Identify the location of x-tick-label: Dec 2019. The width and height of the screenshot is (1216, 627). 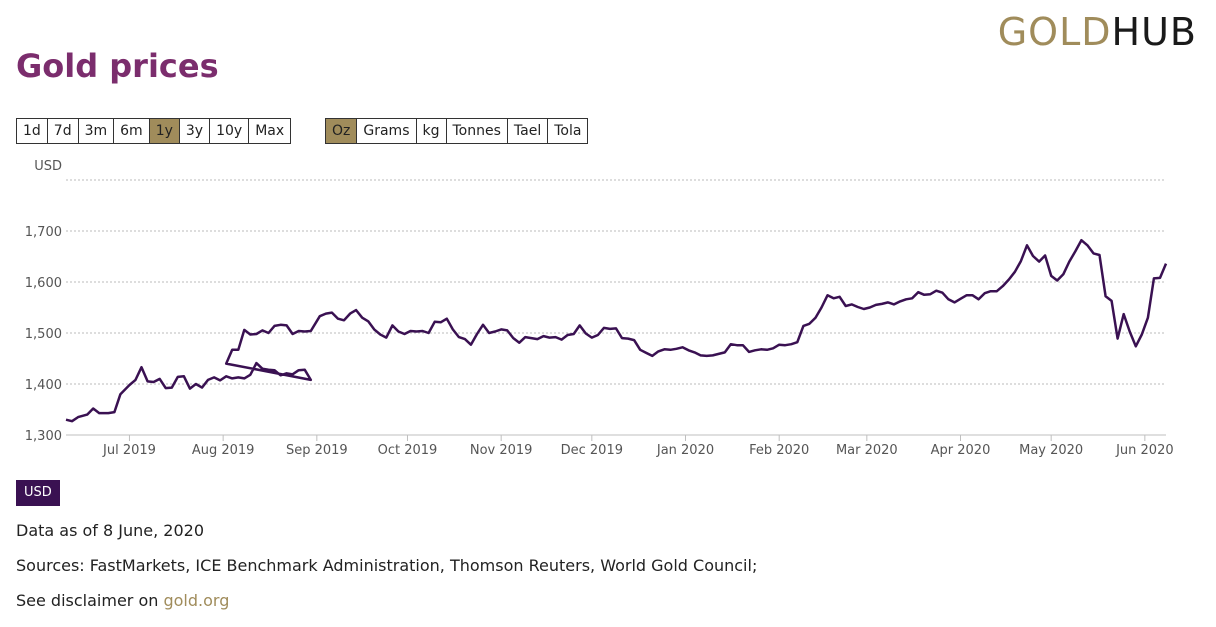
(592, 450).